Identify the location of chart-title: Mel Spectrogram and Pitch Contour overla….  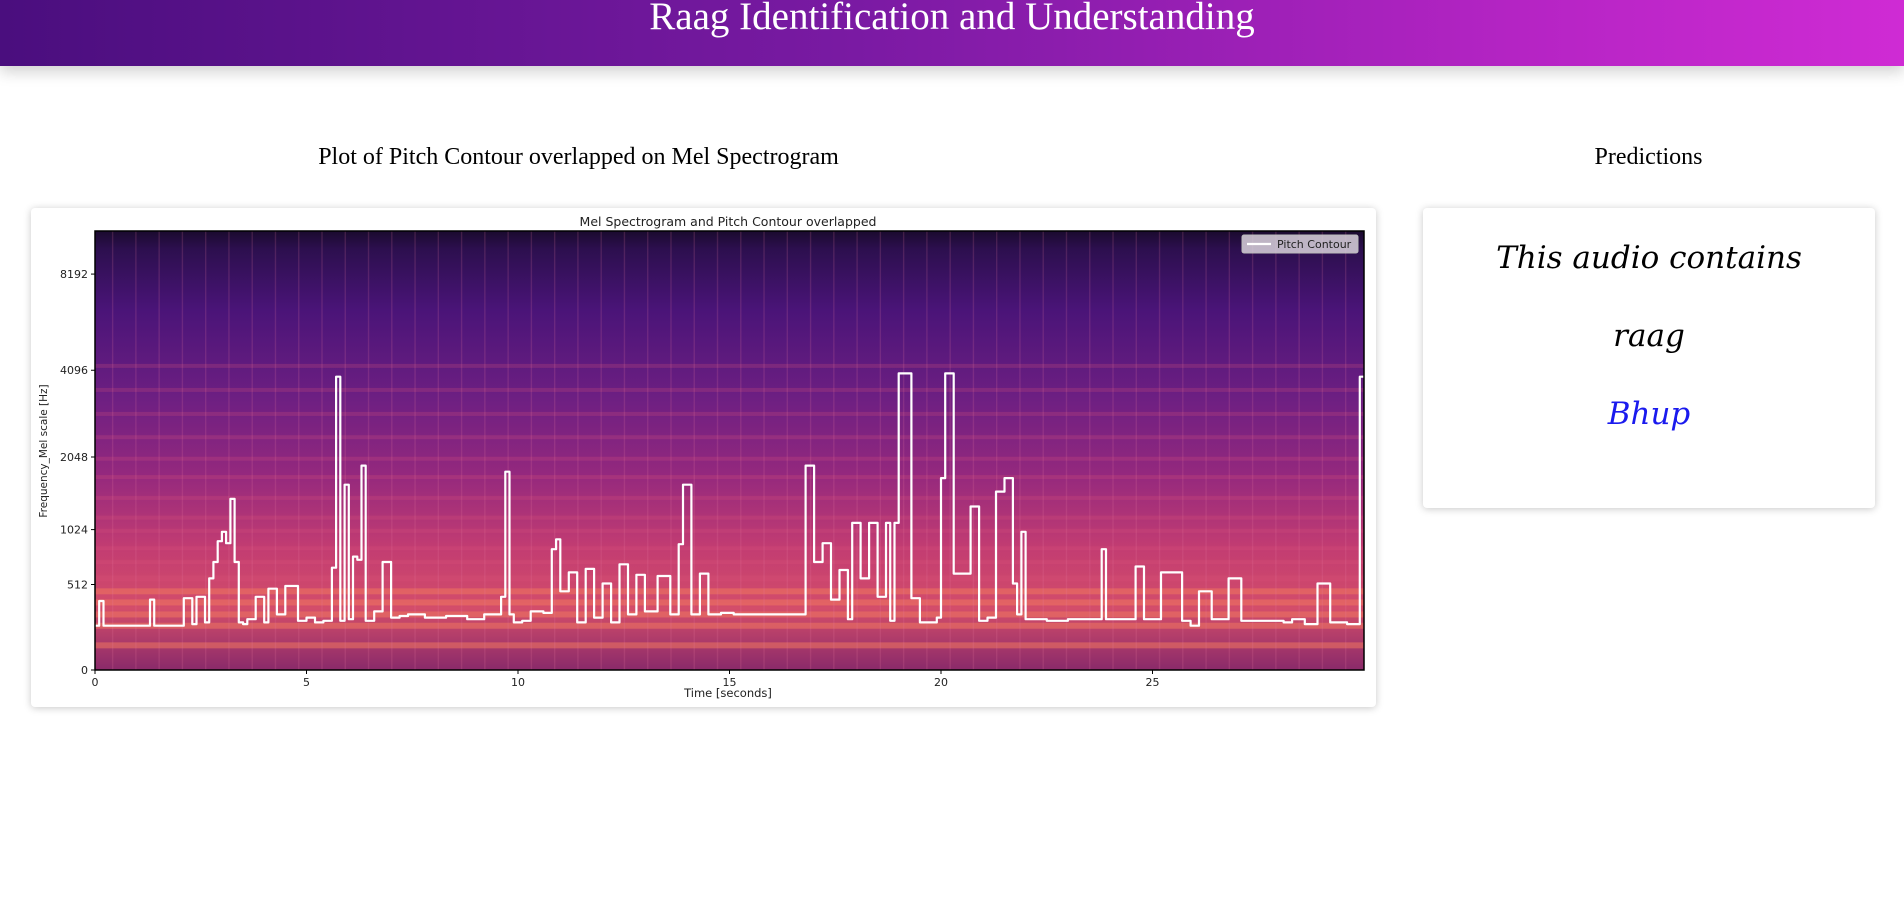
(728, 221).